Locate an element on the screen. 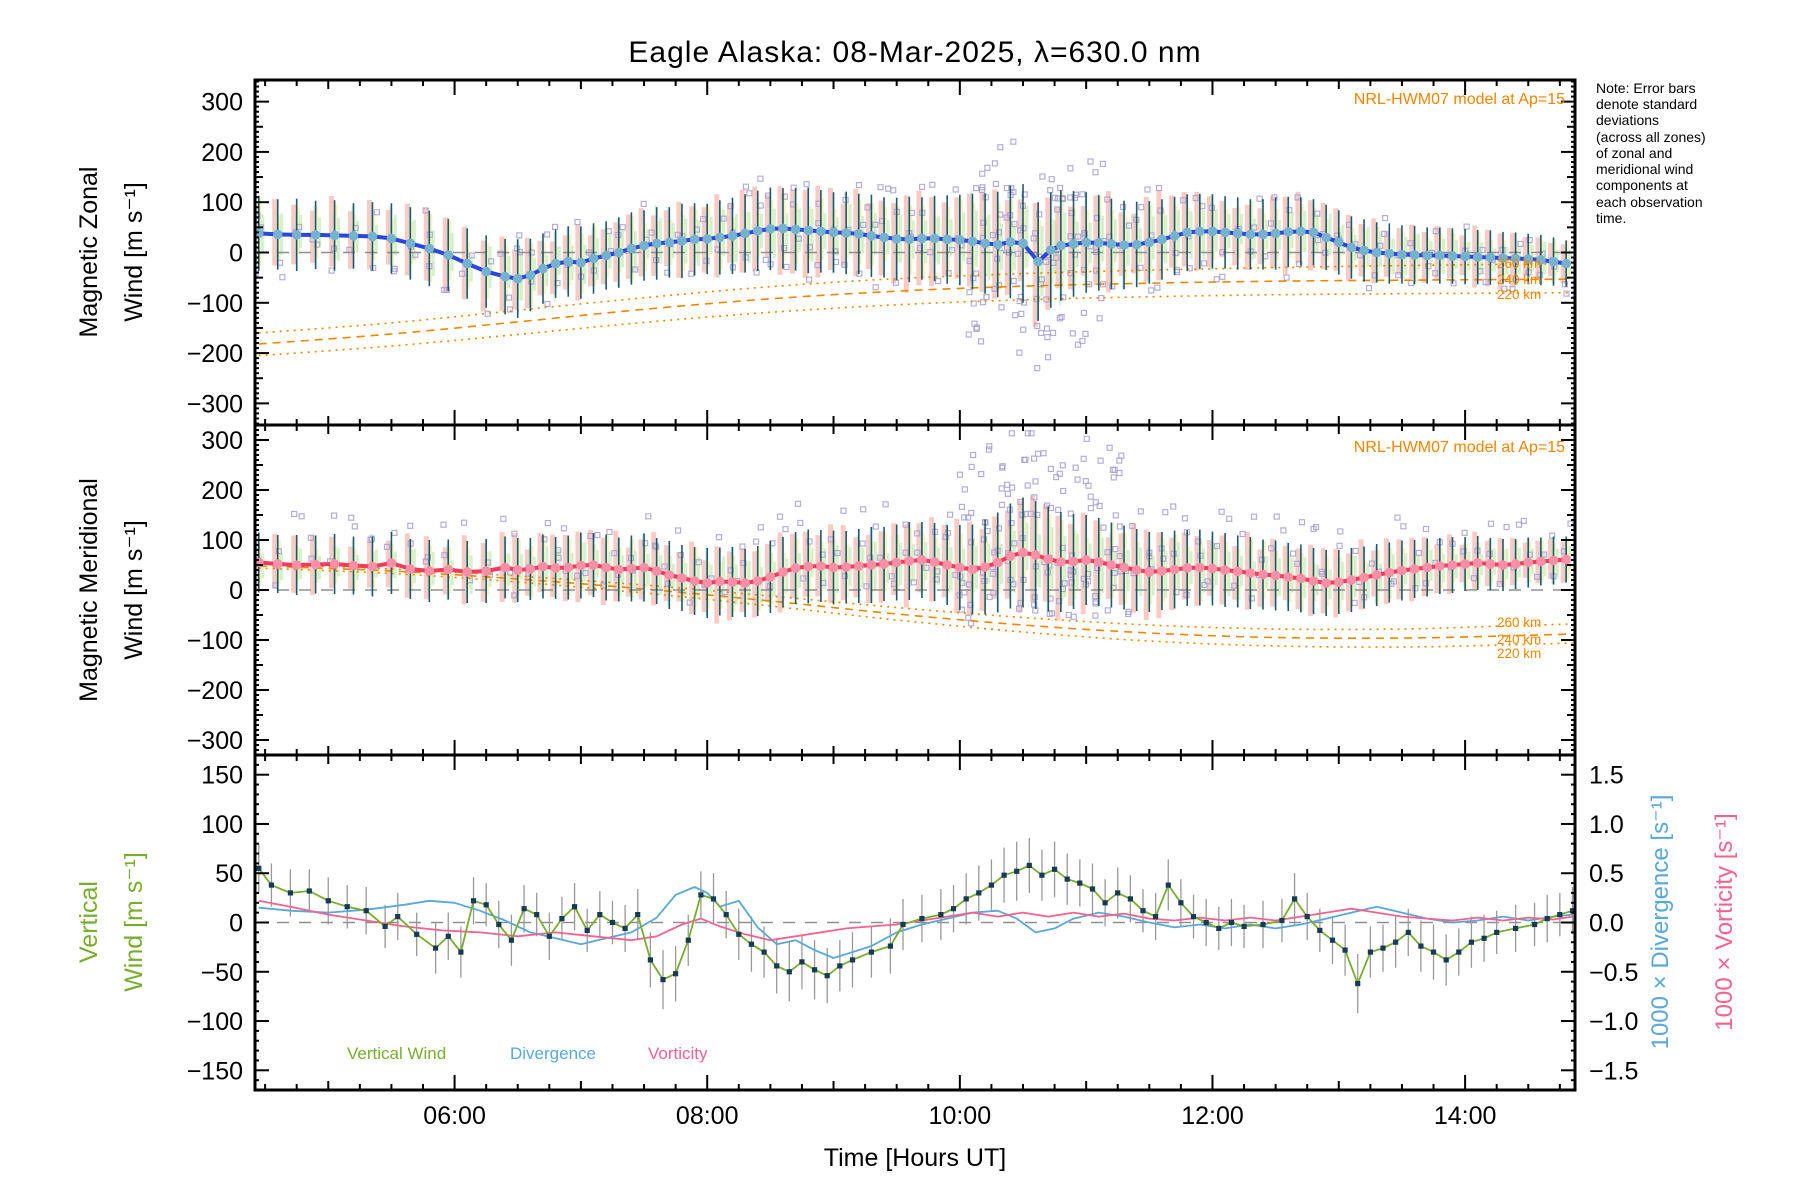 The height and width of the screenshot is (1200, 1800). svg-text: 08:00 is located at coordinates (707, 1116).